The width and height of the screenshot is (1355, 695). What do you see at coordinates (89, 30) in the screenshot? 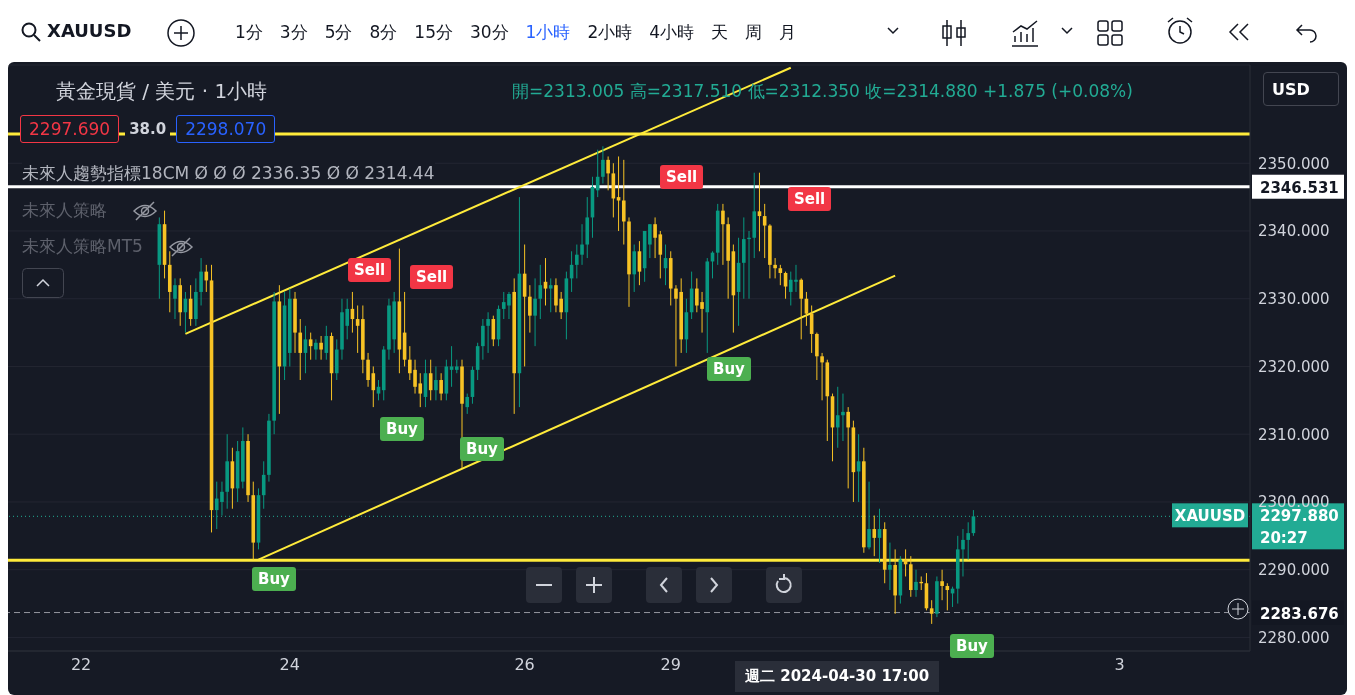
I see `text: XAUUSD` at bounding box center [89, 30].